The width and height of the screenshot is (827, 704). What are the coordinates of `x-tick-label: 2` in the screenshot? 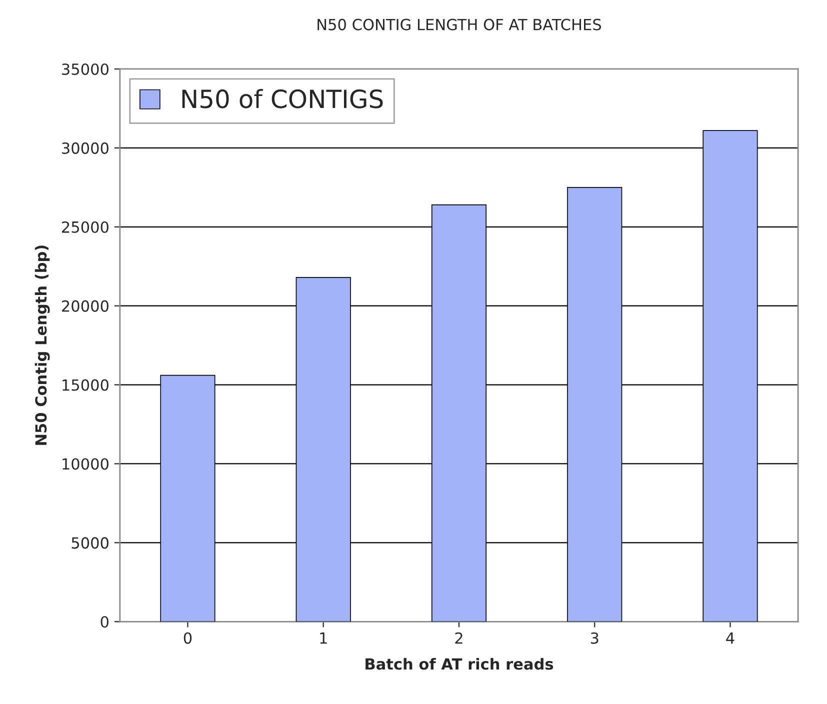 It's located at (458, 638).